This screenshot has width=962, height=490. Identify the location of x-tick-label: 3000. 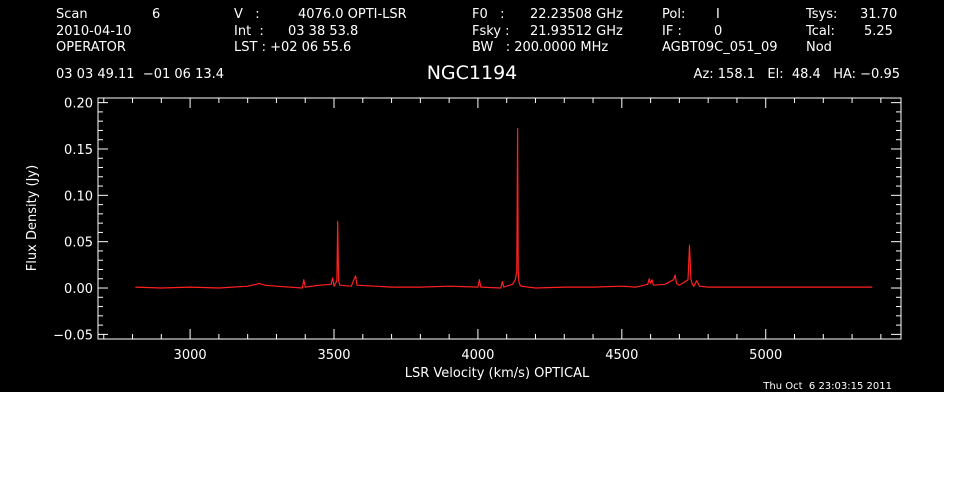
(190, 355).